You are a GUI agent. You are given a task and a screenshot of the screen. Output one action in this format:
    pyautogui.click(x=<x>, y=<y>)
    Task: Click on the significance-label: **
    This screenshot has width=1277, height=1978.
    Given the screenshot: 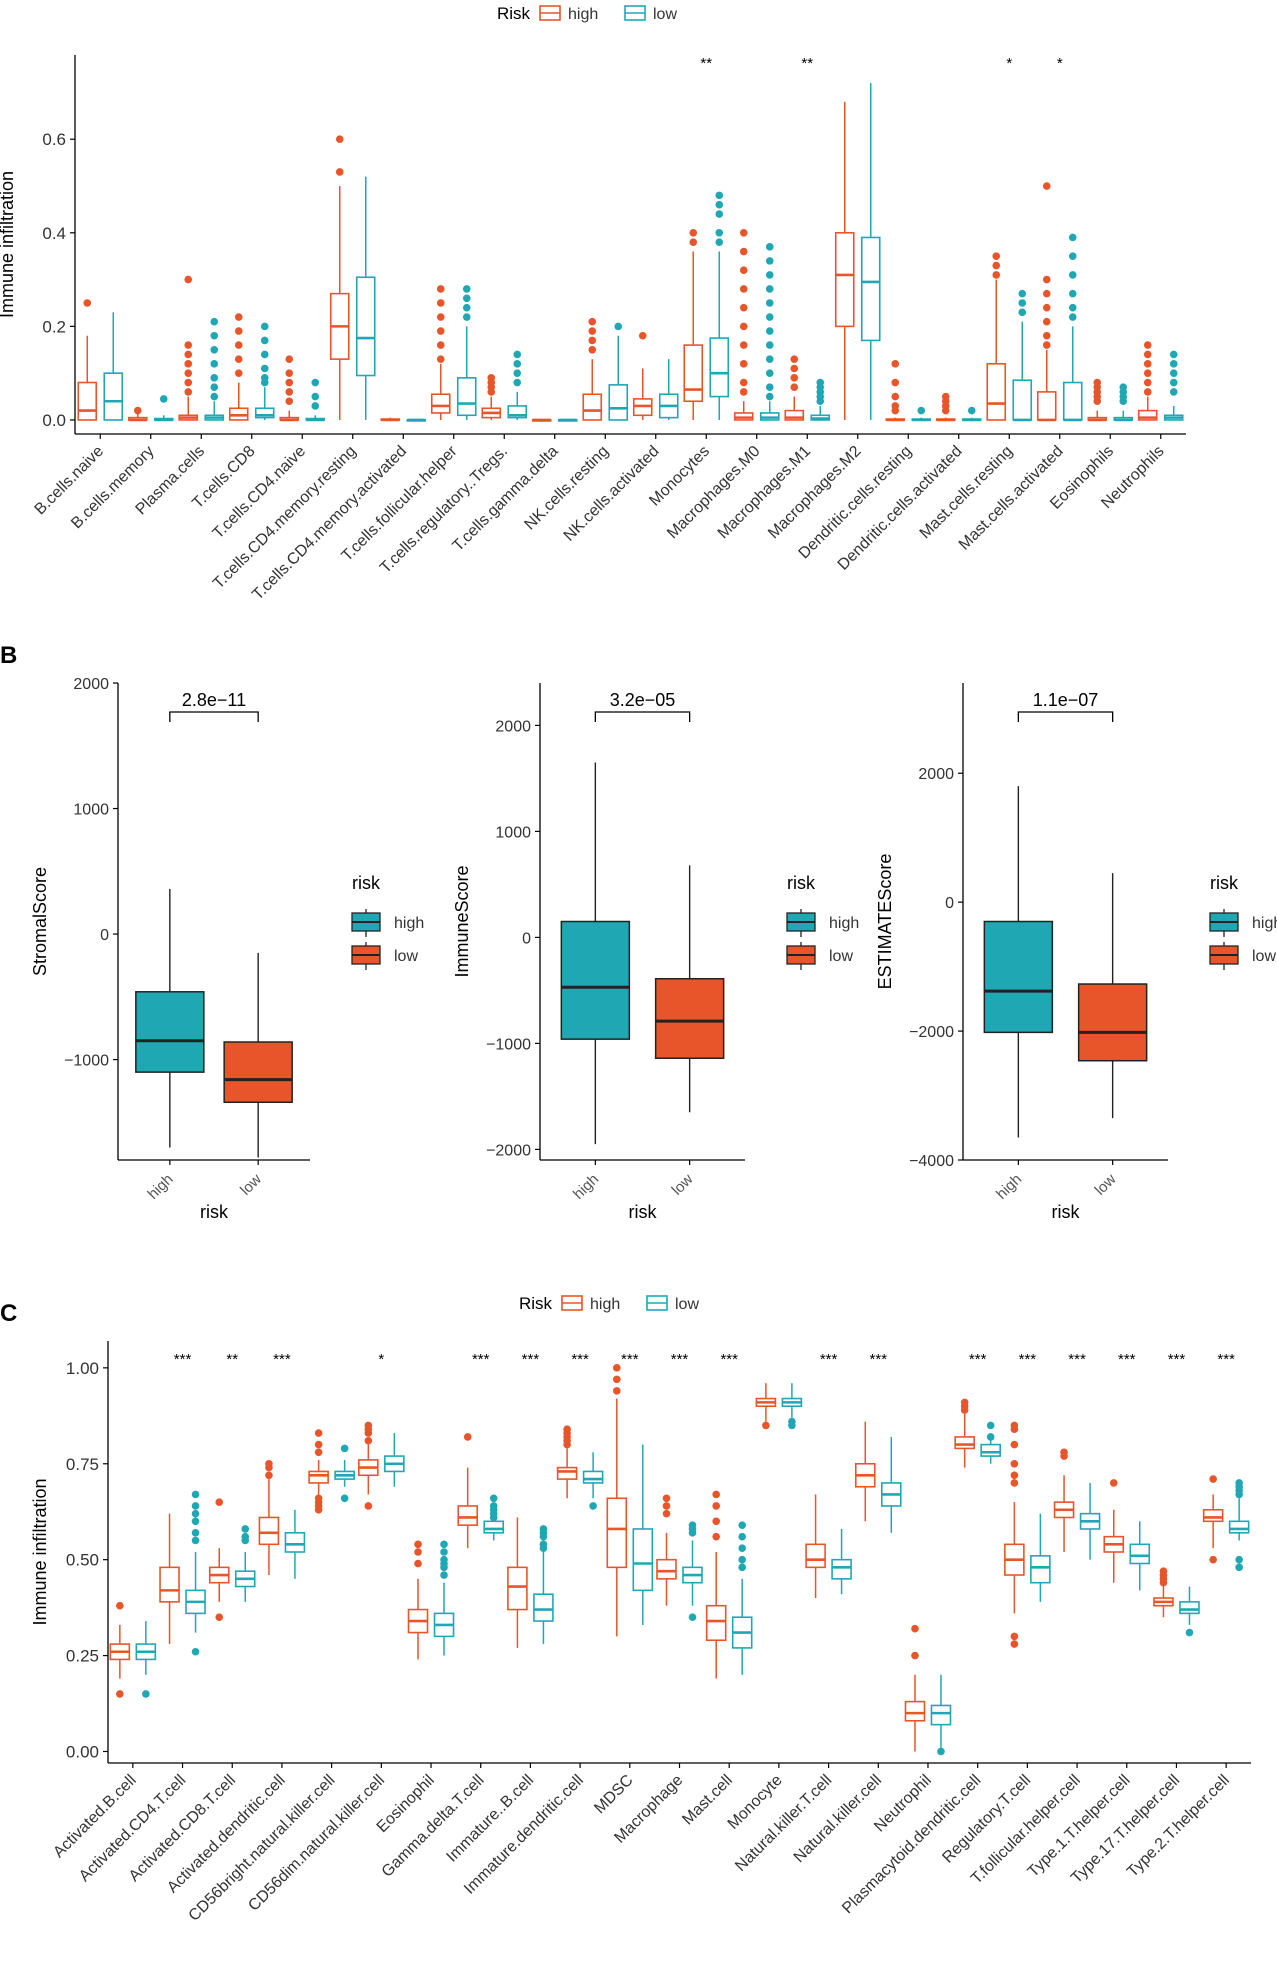 What is the action you would take?
    pyautogui.click(x=232, y=1359)
    